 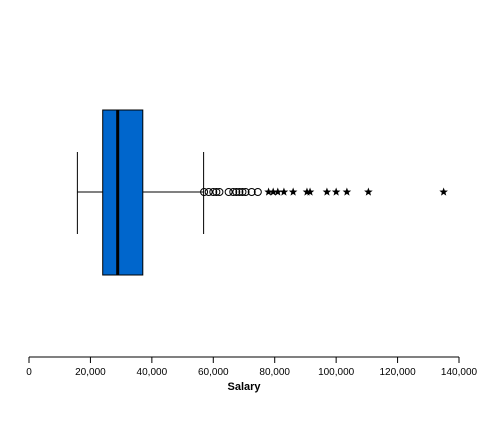 What do you see at coordinates (274, 372) in the screenshot?
I see `x-tick-label: 80,000` at bounding box center [274, 372].